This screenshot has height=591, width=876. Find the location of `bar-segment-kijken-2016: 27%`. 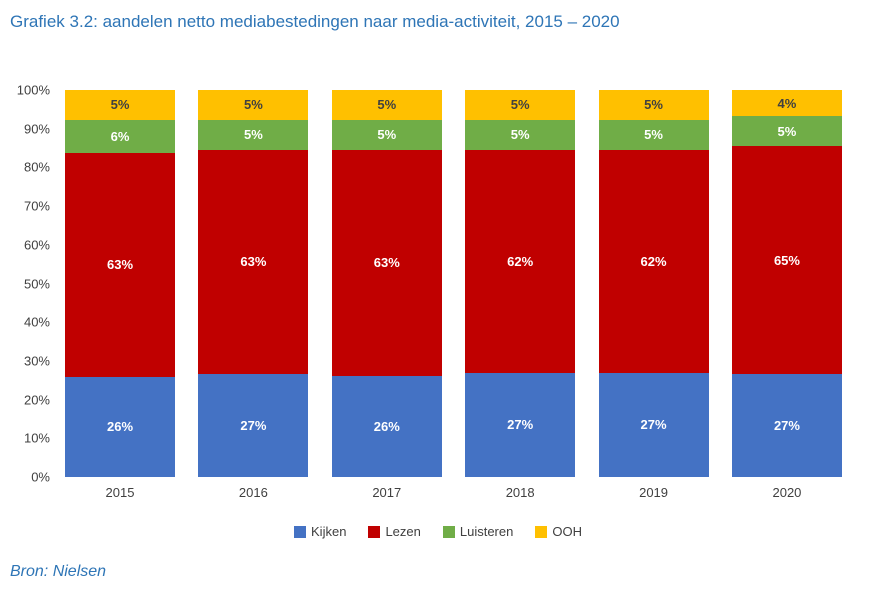

bar-segment-kijken-2016: 27% is located at coordinates (253, 425).